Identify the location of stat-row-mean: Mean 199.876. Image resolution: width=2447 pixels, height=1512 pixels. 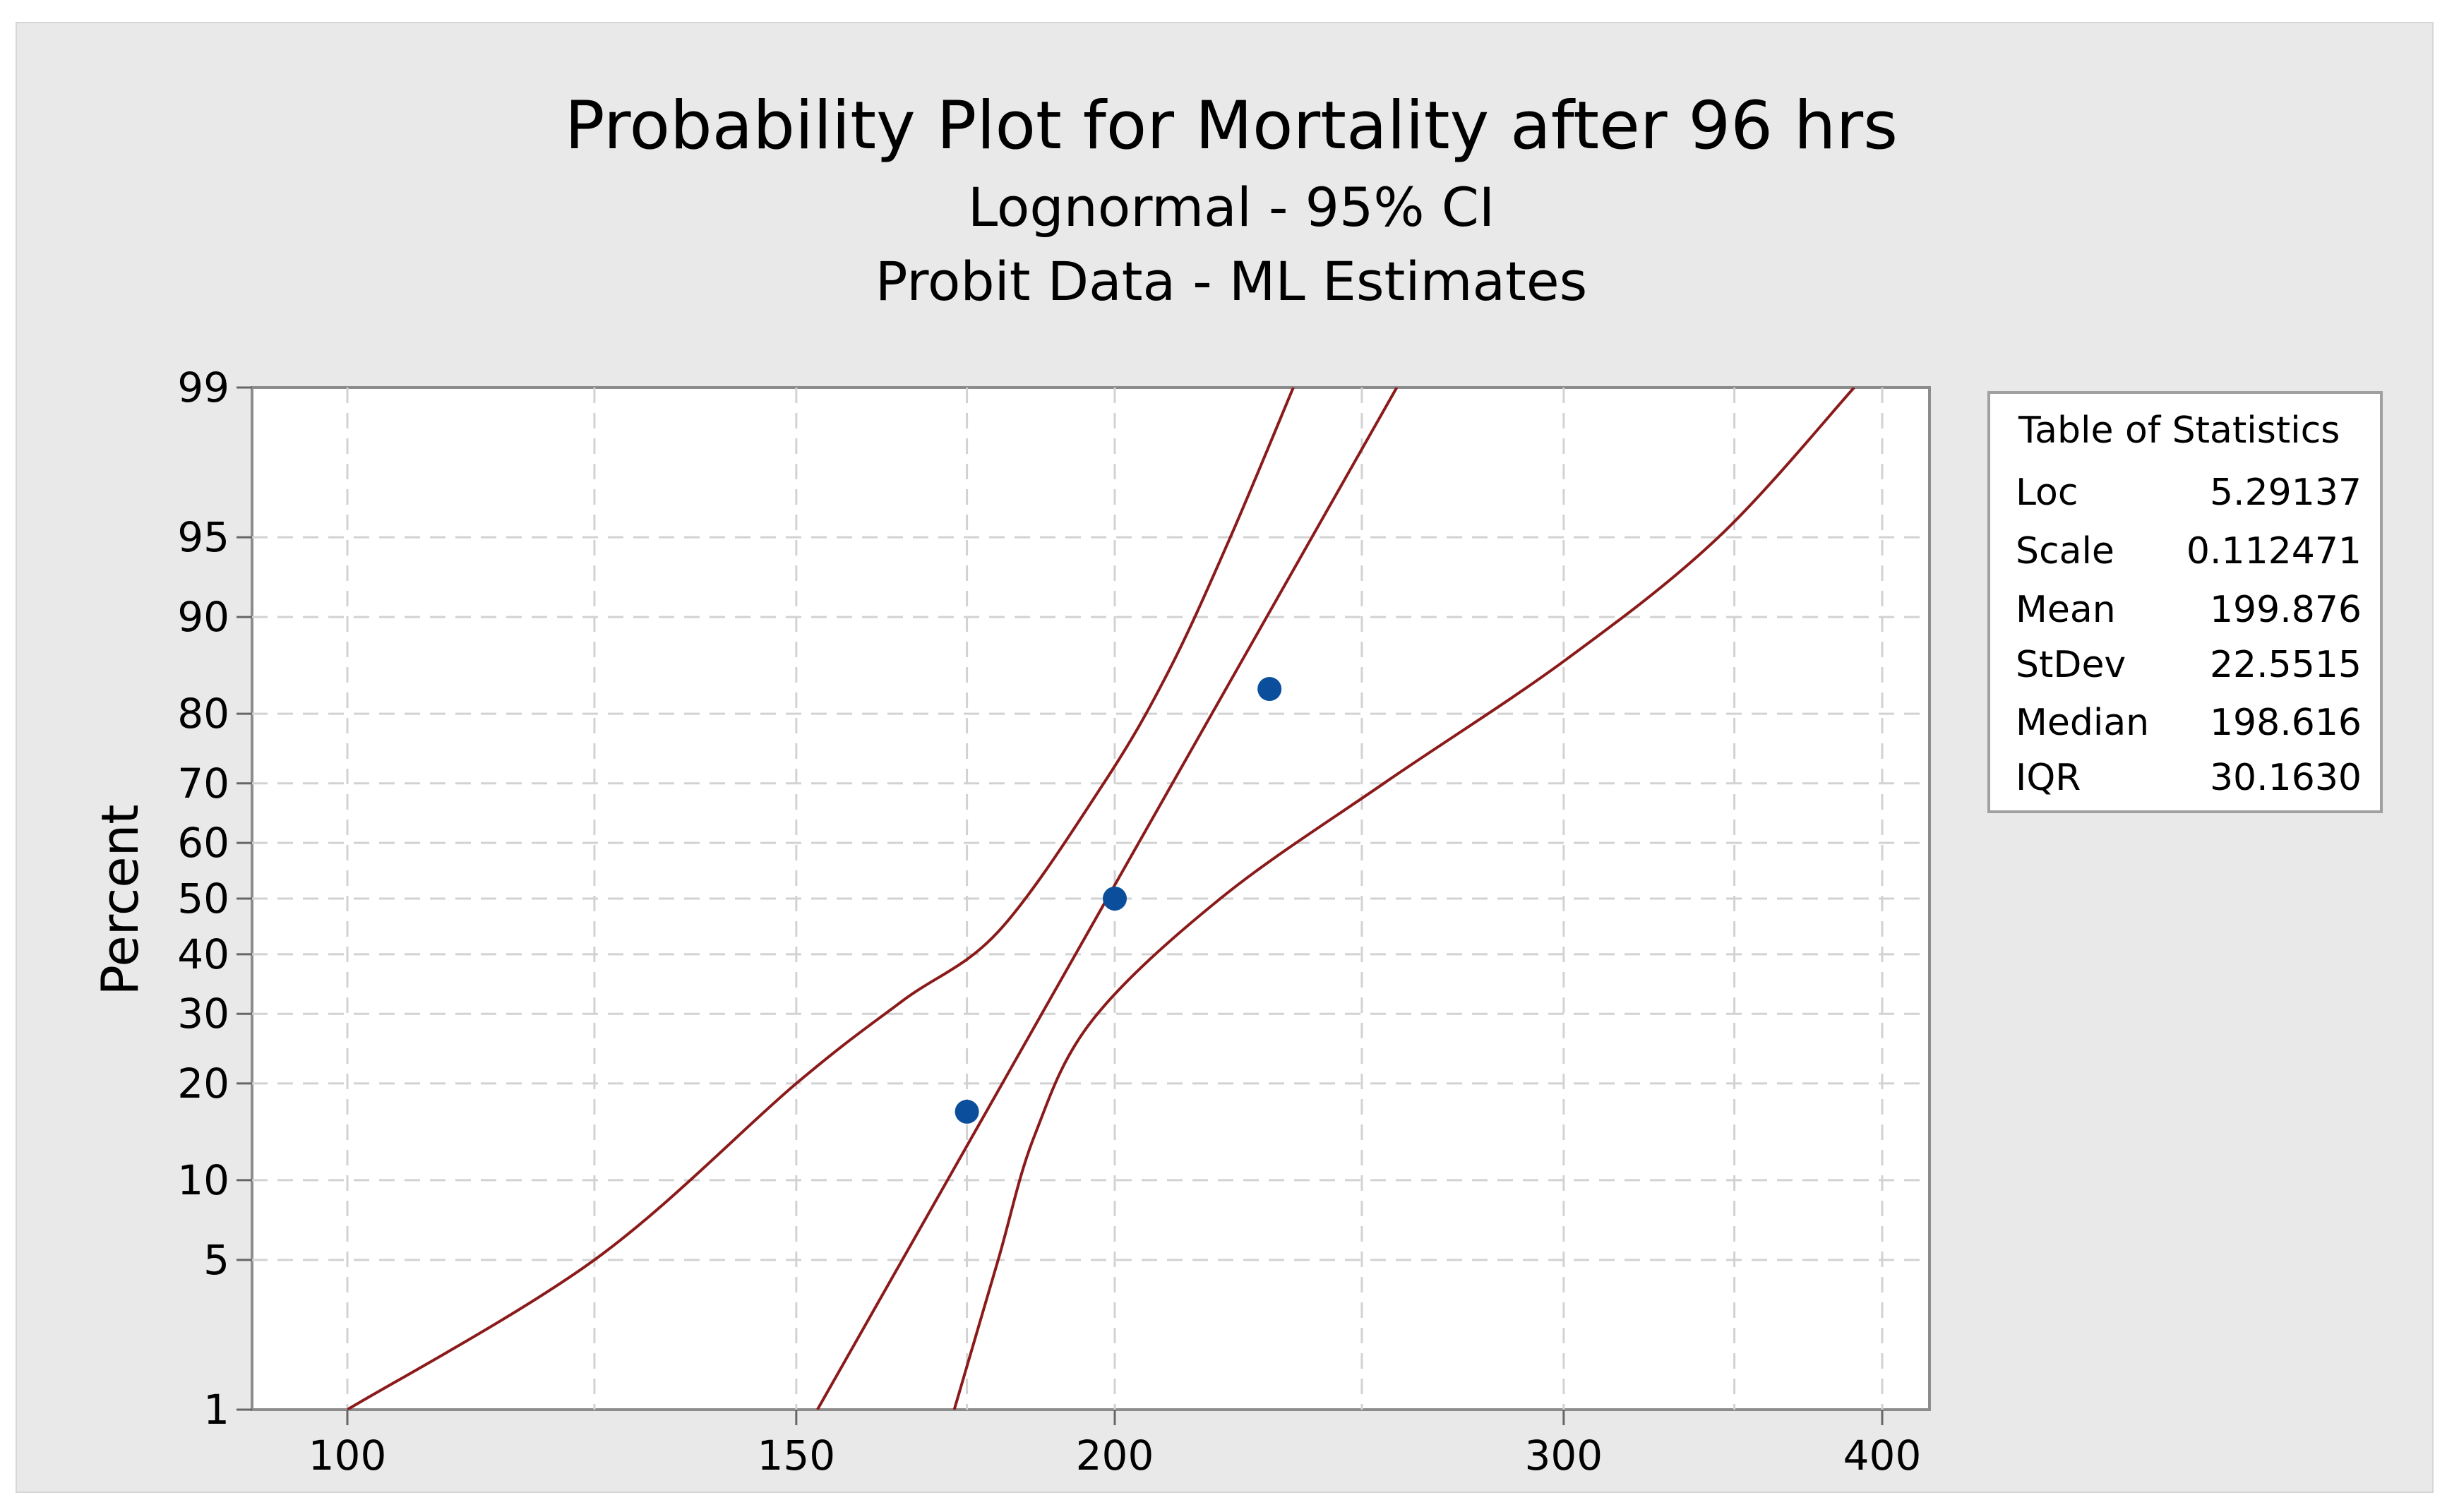
(2189, 616).